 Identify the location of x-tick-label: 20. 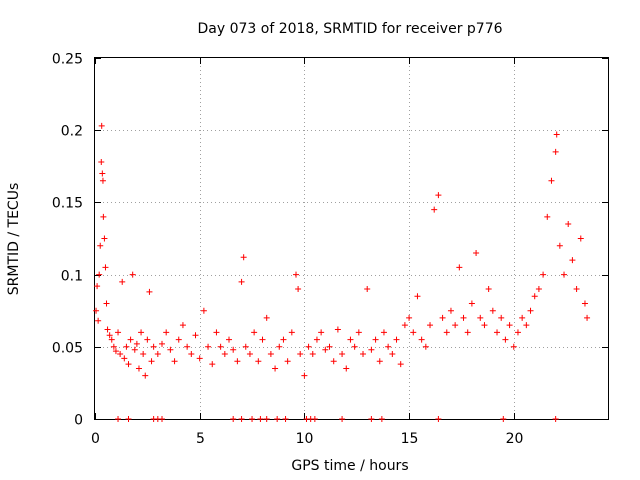
(515, 439).